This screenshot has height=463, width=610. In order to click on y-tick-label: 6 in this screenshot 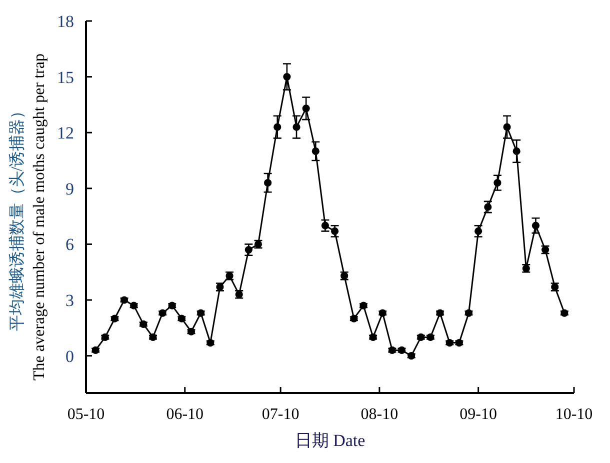, I will do `click(70, 244)`.